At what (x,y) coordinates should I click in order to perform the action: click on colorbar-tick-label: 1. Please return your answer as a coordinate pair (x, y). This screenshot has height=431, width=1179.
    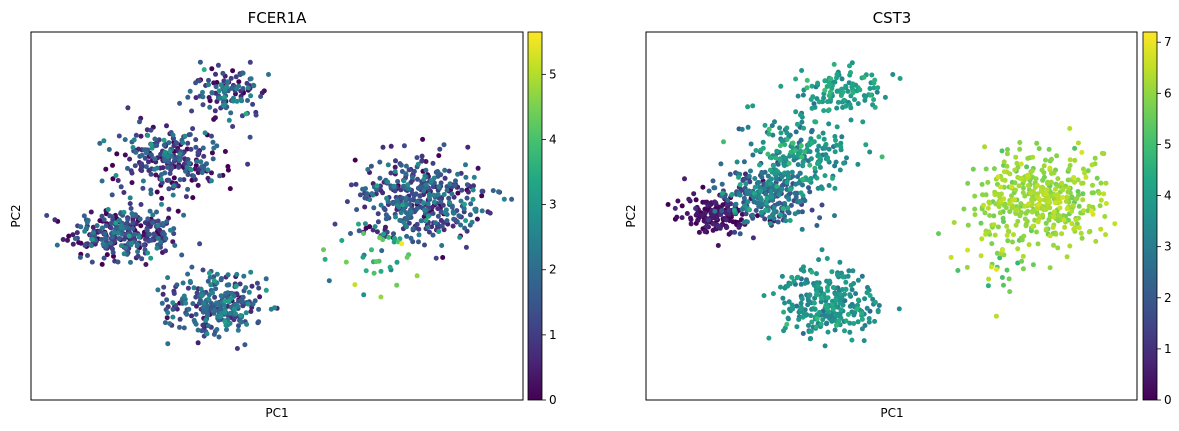
    Looking at the image, I should click on (1168, 349).